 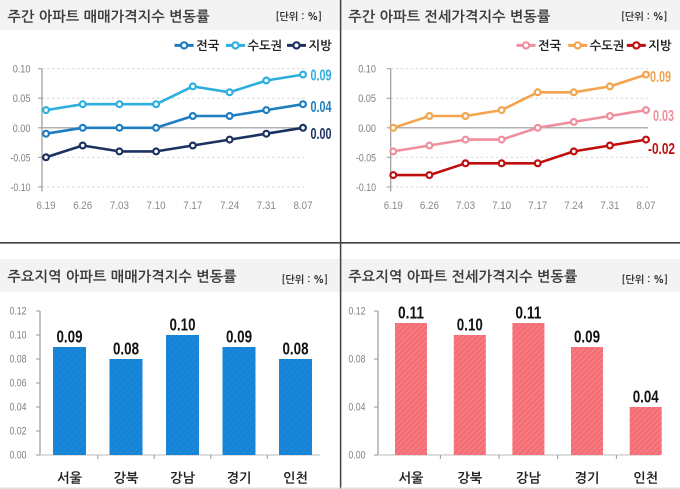 What do you see at coordinates (663, 116) in the screenshot?
I see `svg-text: 0.03` at bounding box center [663, 116].